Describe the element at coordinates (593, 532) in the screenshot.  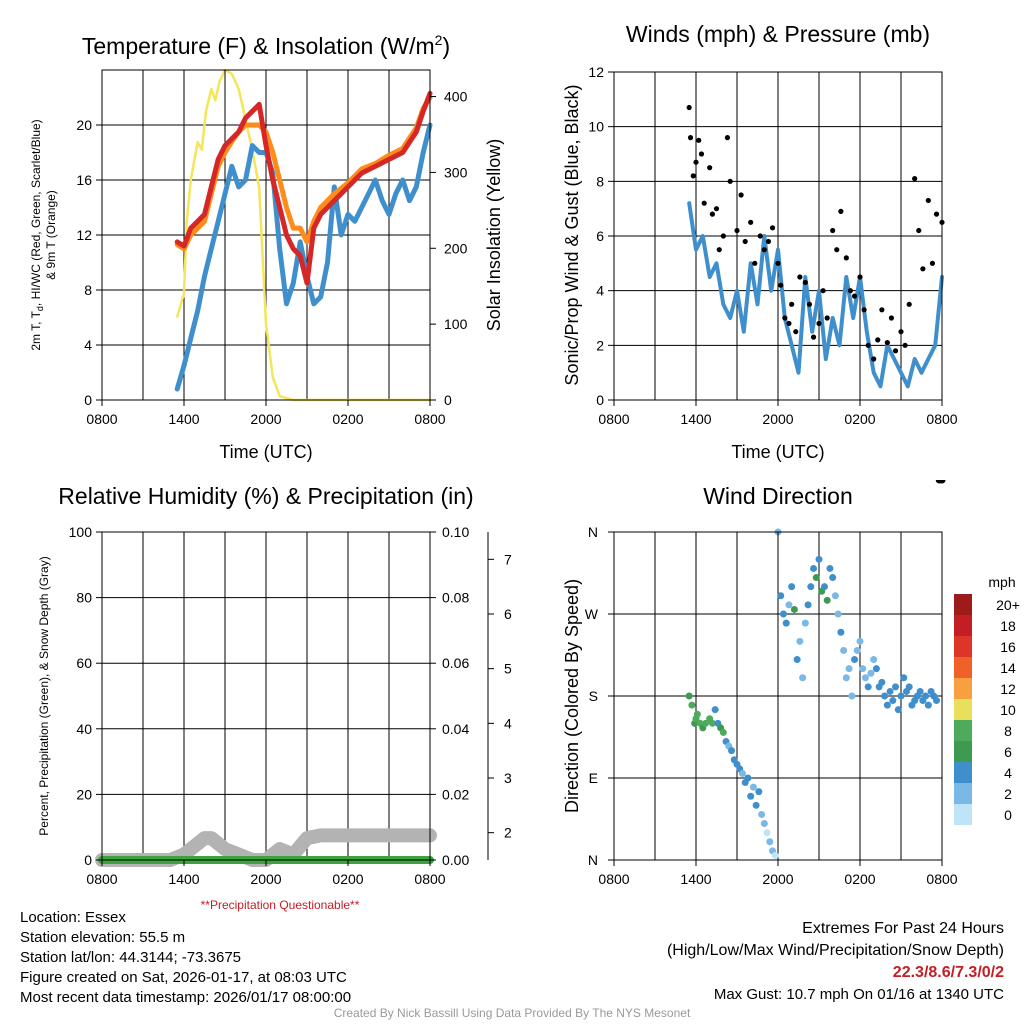
I see `y-tick-label: N` at that location.